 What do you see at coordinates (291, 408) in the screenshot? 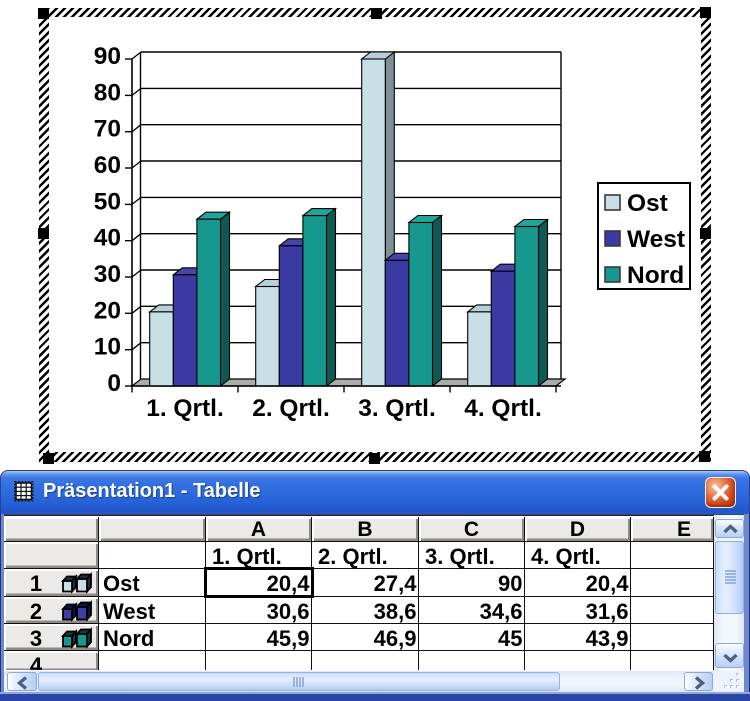
I see `svg-text: 2. Qrtl.` at bounding box center [291, 408].